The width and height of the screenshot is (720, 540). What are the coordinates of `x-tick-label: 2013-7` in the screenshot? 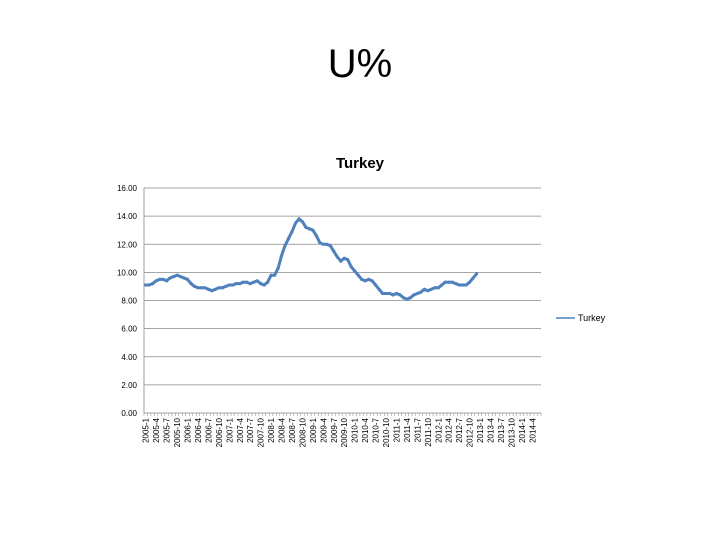 It's located at (501, 429).